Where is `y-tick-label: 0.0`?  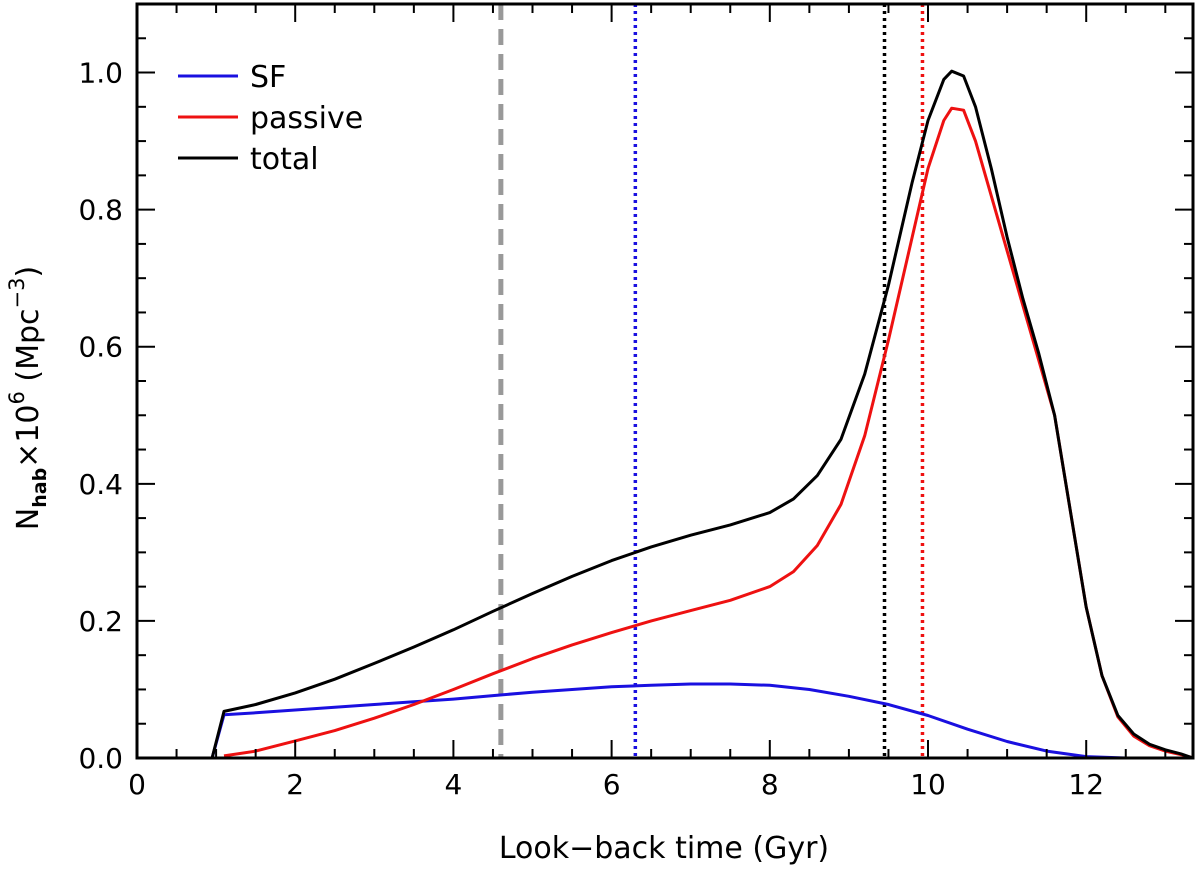 y-tick-label: 0.0 is located at coordinates (100, 758).